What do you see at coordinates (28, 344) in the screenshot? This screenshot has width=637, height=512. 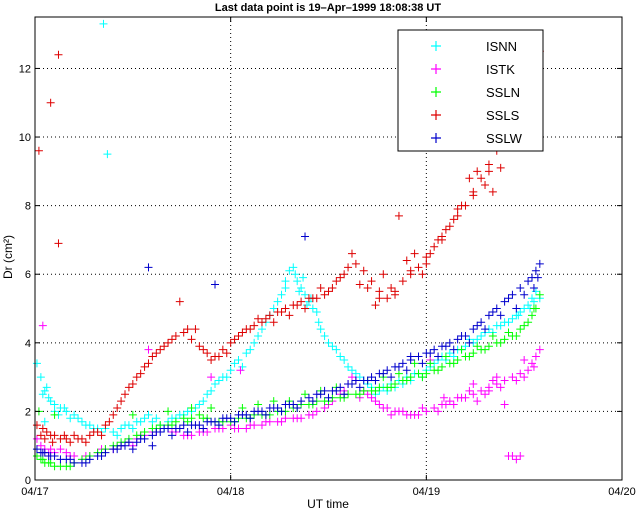 I see `y-tick-label: 4` at bounding box center [28, 344].